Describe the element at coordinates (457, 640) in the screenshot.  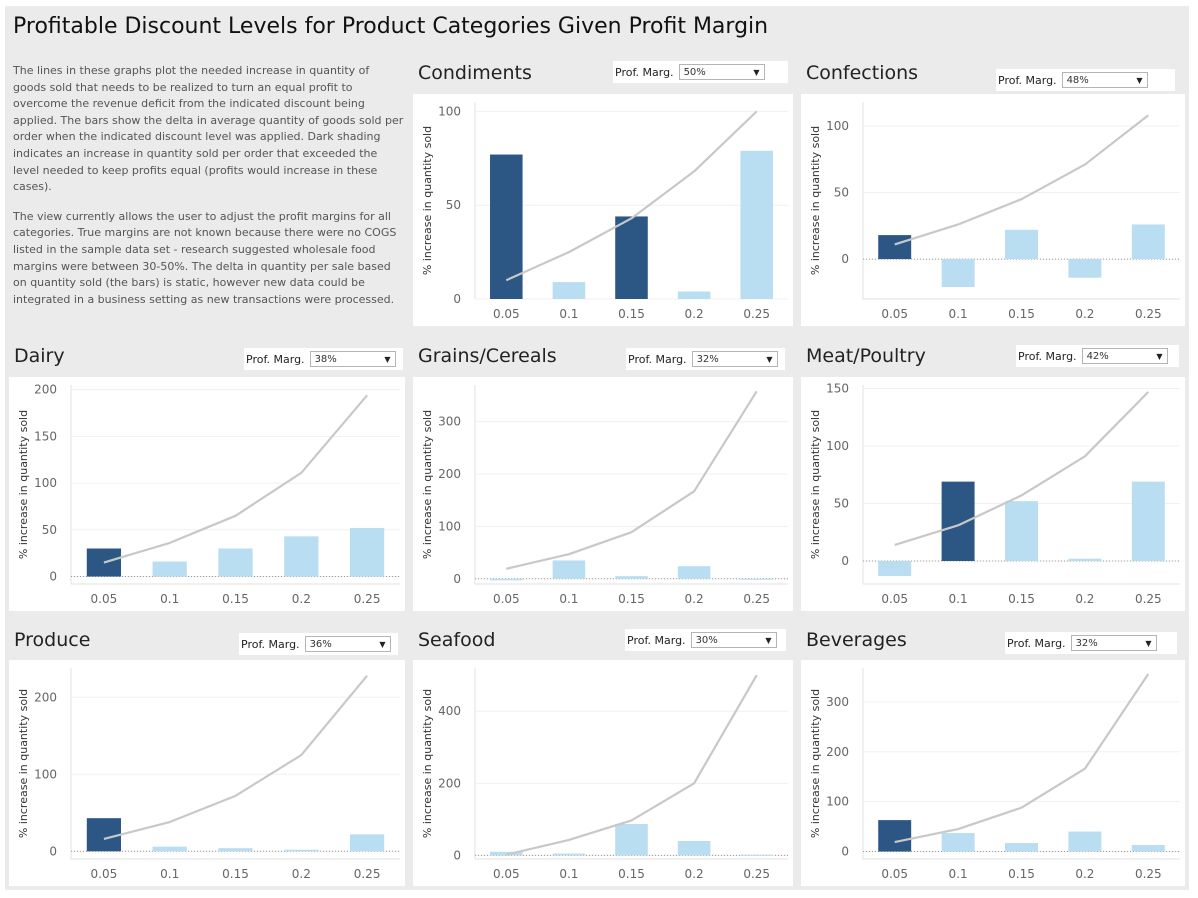
I see `chart-title-seafood: Seafood` at that location.